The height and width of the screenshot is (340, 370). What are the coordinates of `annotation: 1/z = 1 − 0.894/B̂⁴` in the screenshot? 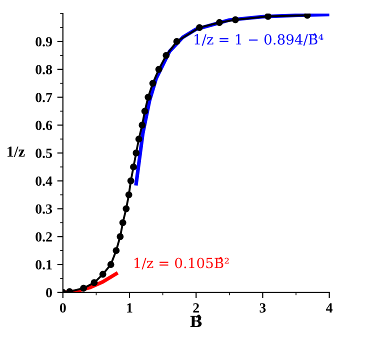 It's located at (259, 39).